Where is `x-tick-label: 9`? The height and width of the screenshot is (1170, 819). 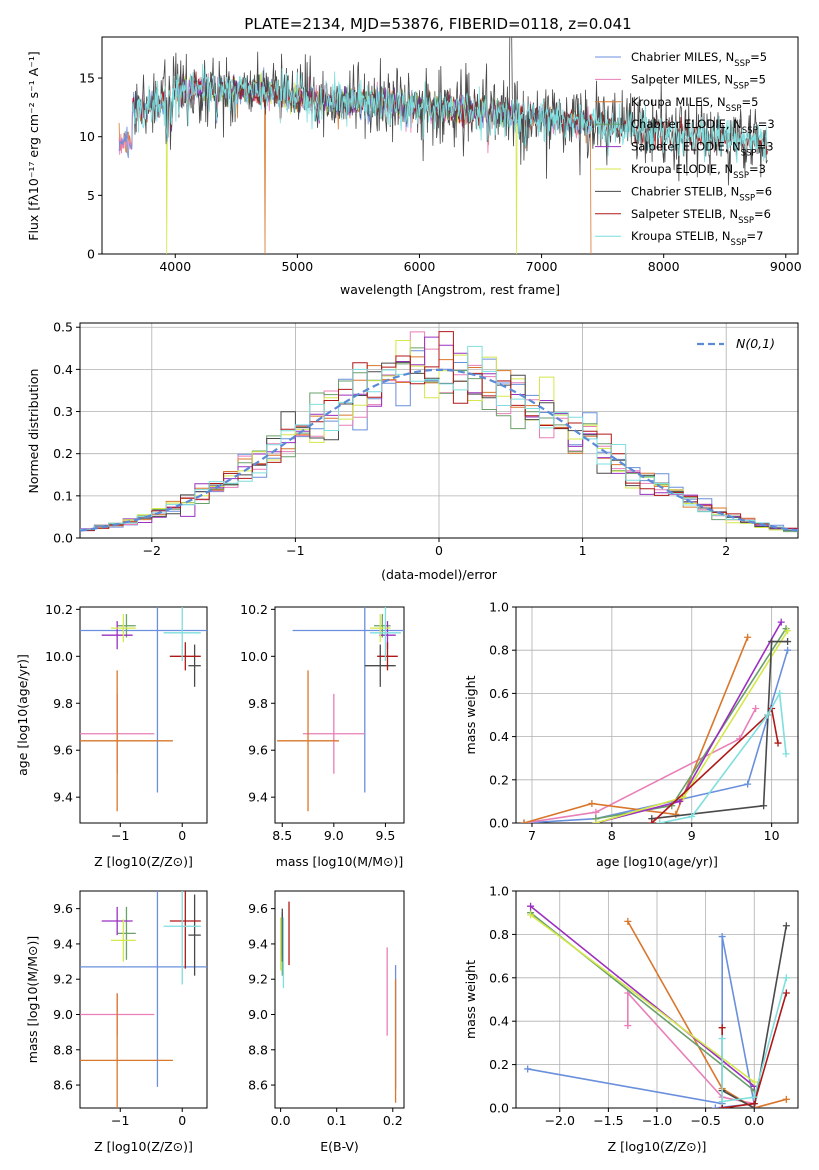 x-tick-label: 9 is located at coordinates (692, 835).